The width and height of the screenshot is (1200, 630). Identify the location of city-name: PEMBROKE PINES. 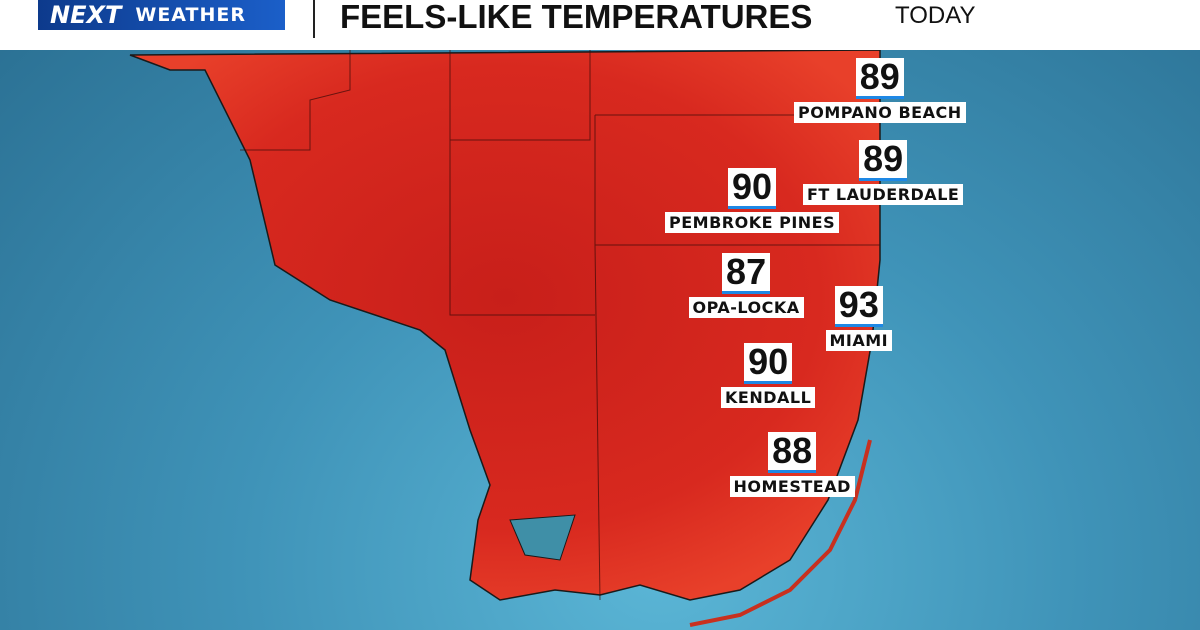
(752, 222).